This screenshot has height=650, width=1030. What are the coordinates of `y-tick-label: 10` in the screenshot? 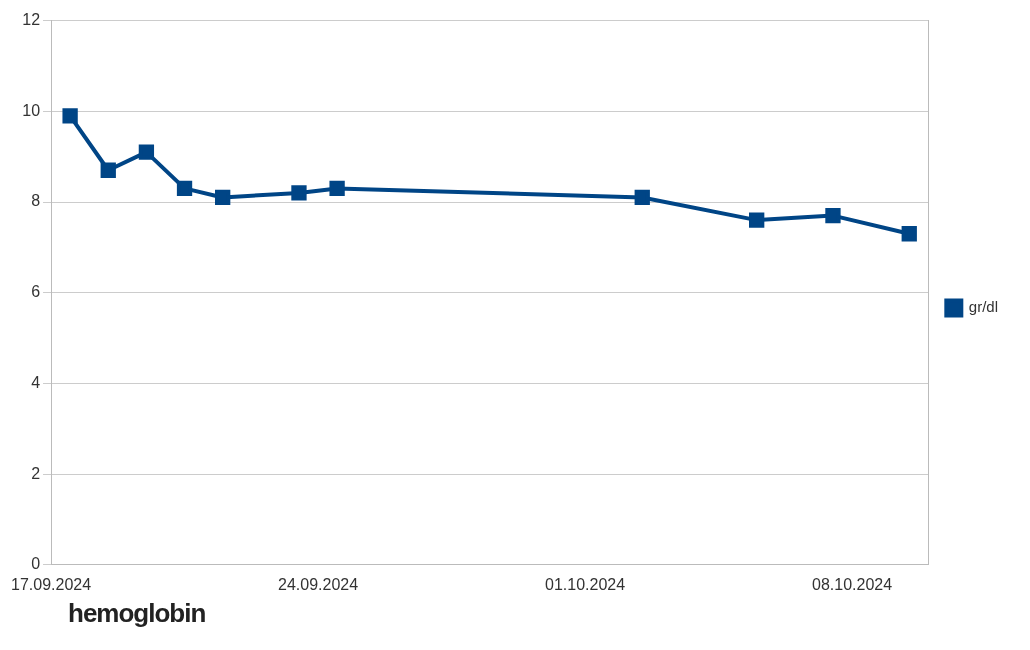 It's located at (31, 110).